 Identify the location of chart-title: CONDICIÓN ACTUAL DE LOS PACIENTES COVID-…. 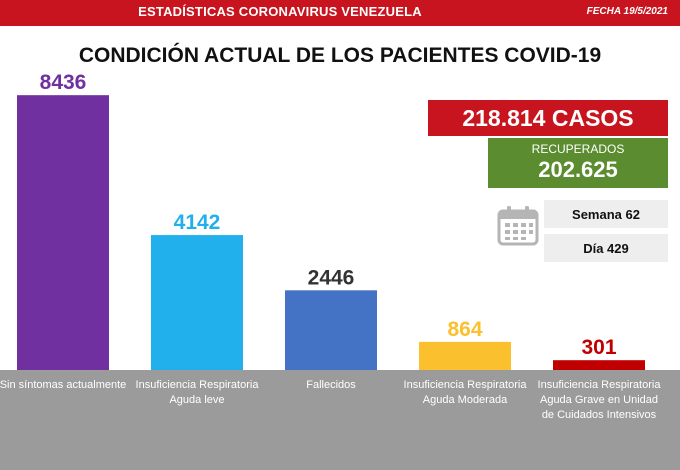
(340, 55).